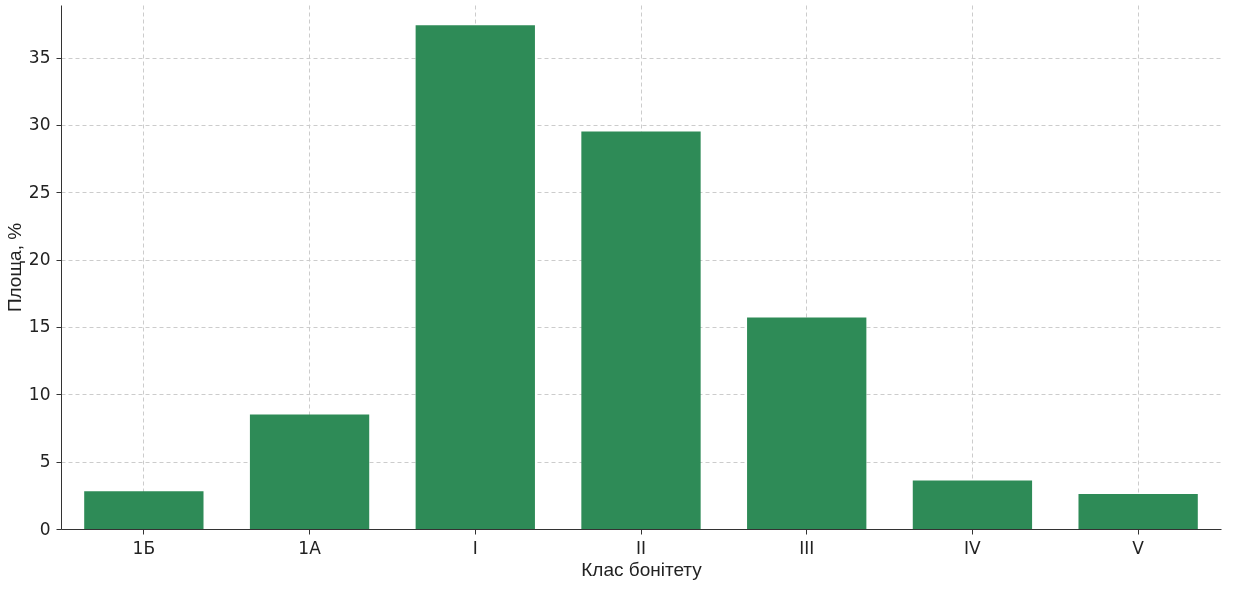  Describe the element at coordinates (45, 528) in the screenshot. I see `y-tick-label: 0` at that location.